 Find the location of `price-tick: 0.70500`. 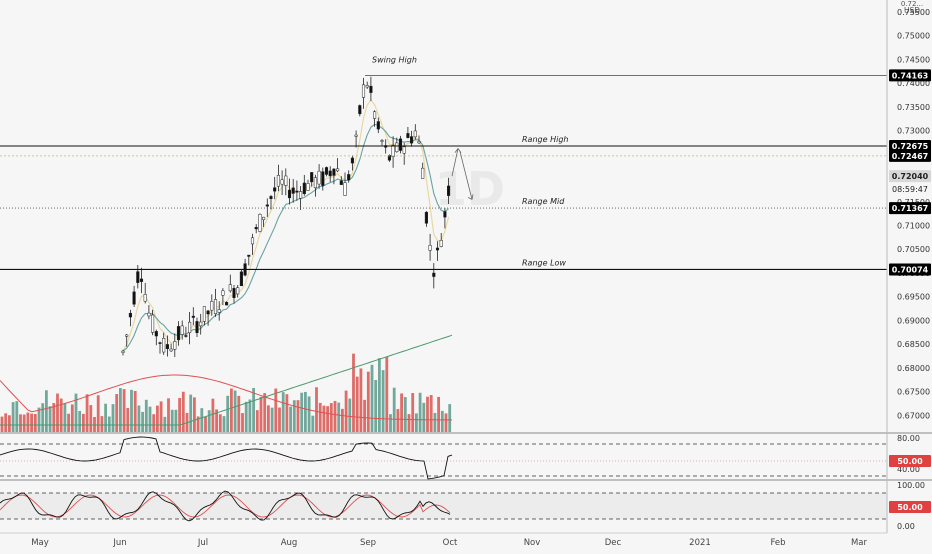

price-tick: 0.70500 is located at coordinates (913, 249).